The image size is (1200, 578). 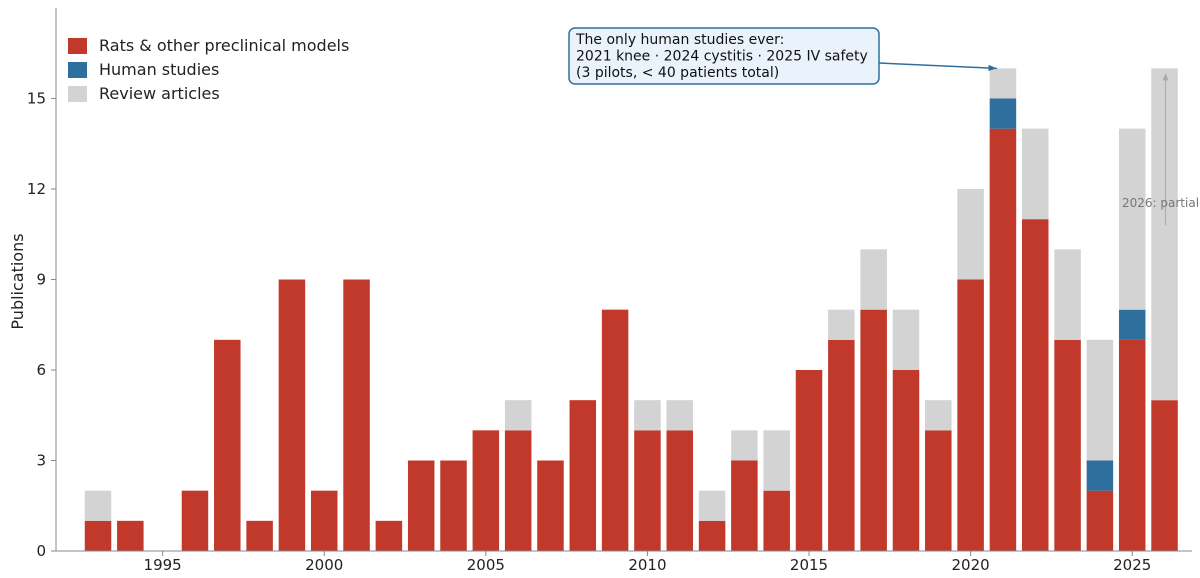 What do you see at coordinates (36, 99) in the screenshot?
I see `y-tick-label: 15` at bounding box center [36, 99].